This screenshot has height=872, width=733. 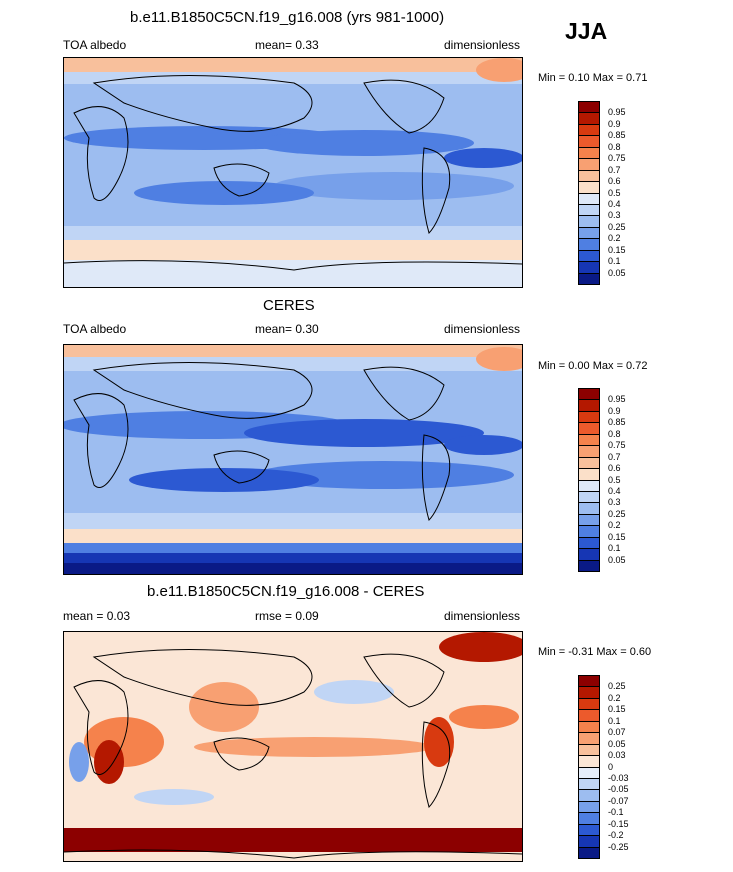 What do you see at coordinates (95, 329) in the screenshot?
I see `panel2-left-label: TOA albedo` at bounding box center [95, 329].